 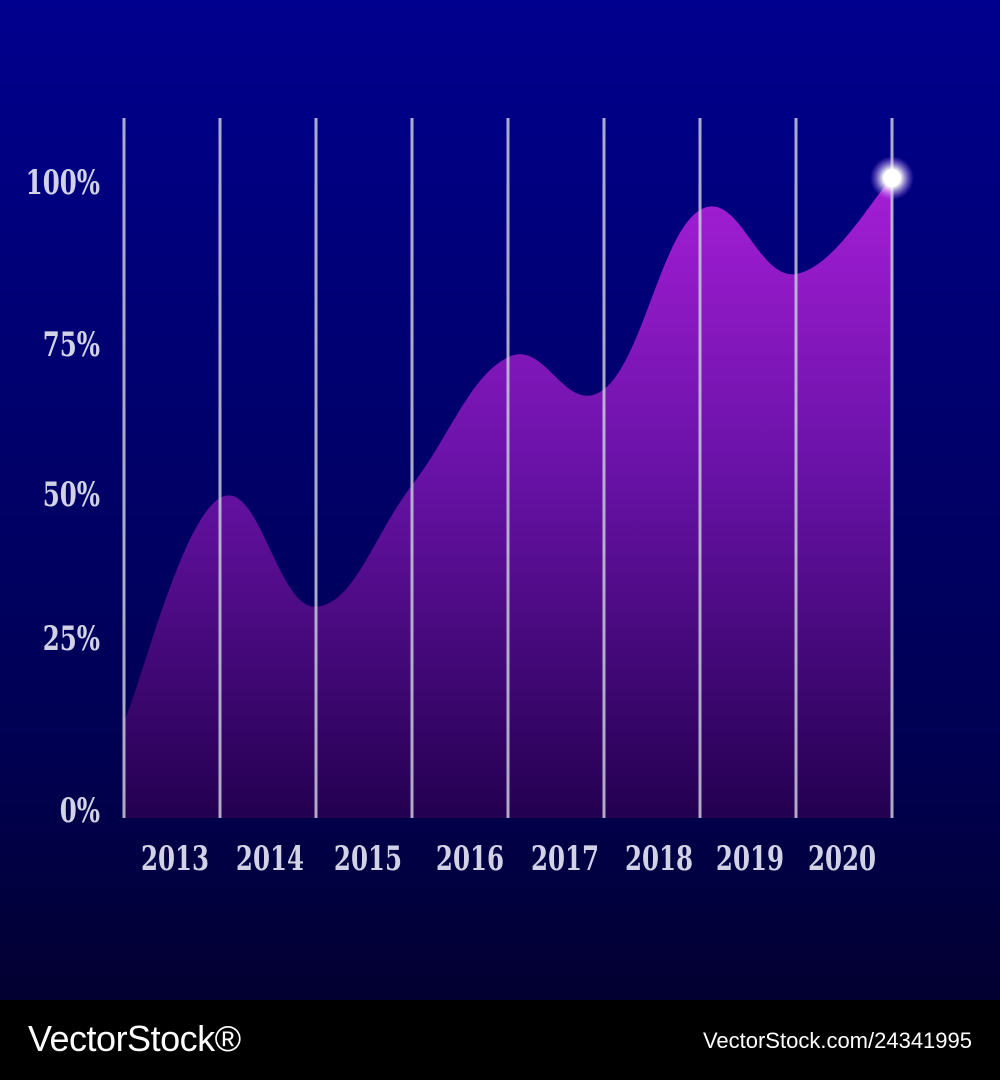 What do you see at coordinates (837, 1040) in the screenshot?
I see `watermark-id: VectorStock.com/24341995` at bounding box center [837, 1040].